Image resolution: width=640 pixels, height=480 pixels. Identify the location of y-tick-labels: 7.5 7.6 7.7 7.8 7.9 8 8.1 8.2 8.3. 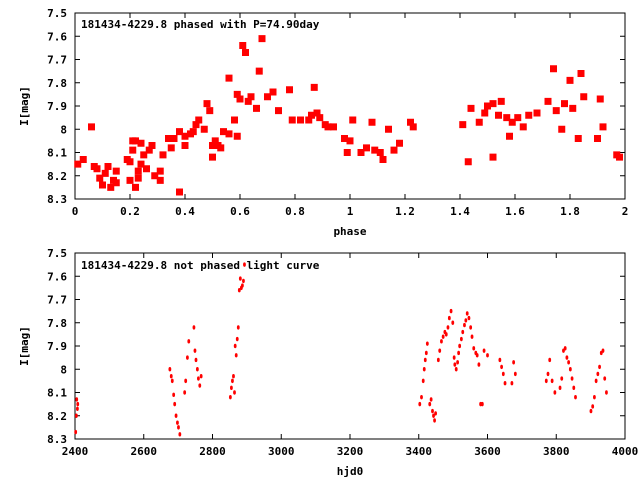
(57, 346).